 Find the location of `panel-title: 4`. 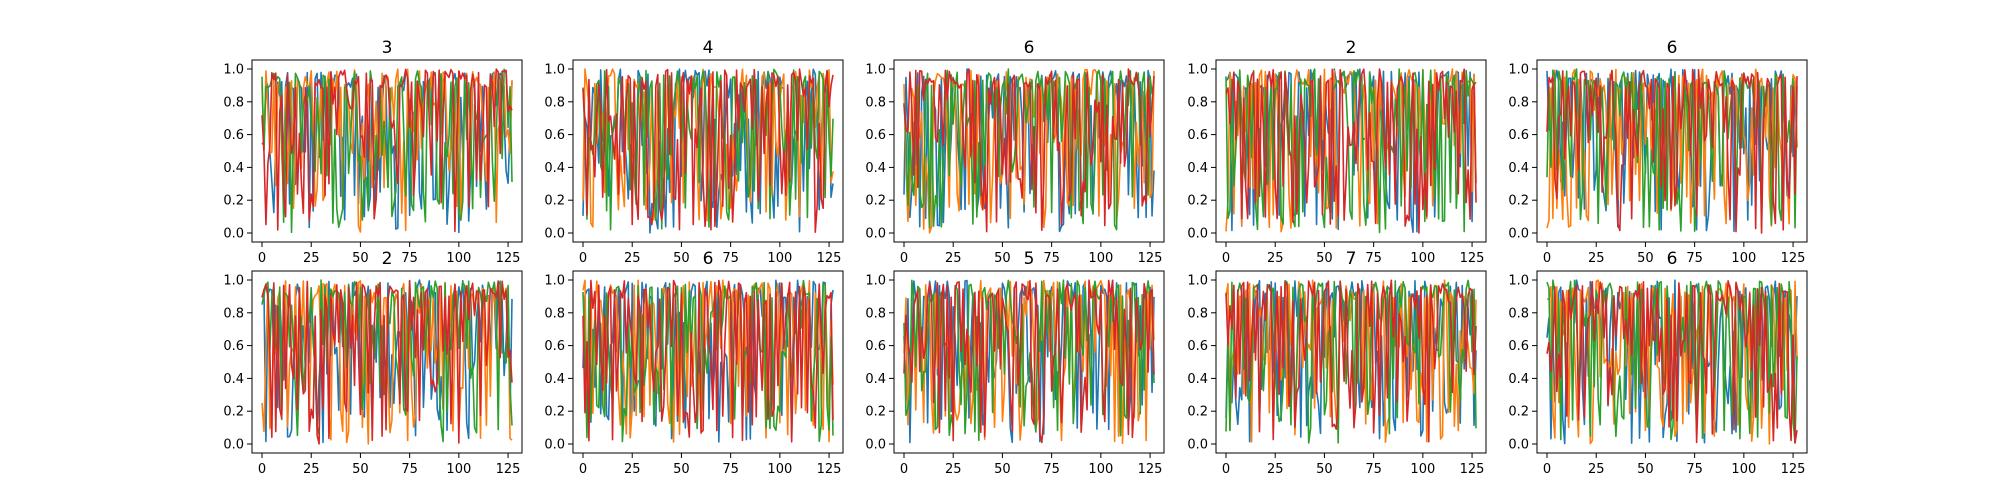

panel-title: 4 is located at coordinates (708, 48).